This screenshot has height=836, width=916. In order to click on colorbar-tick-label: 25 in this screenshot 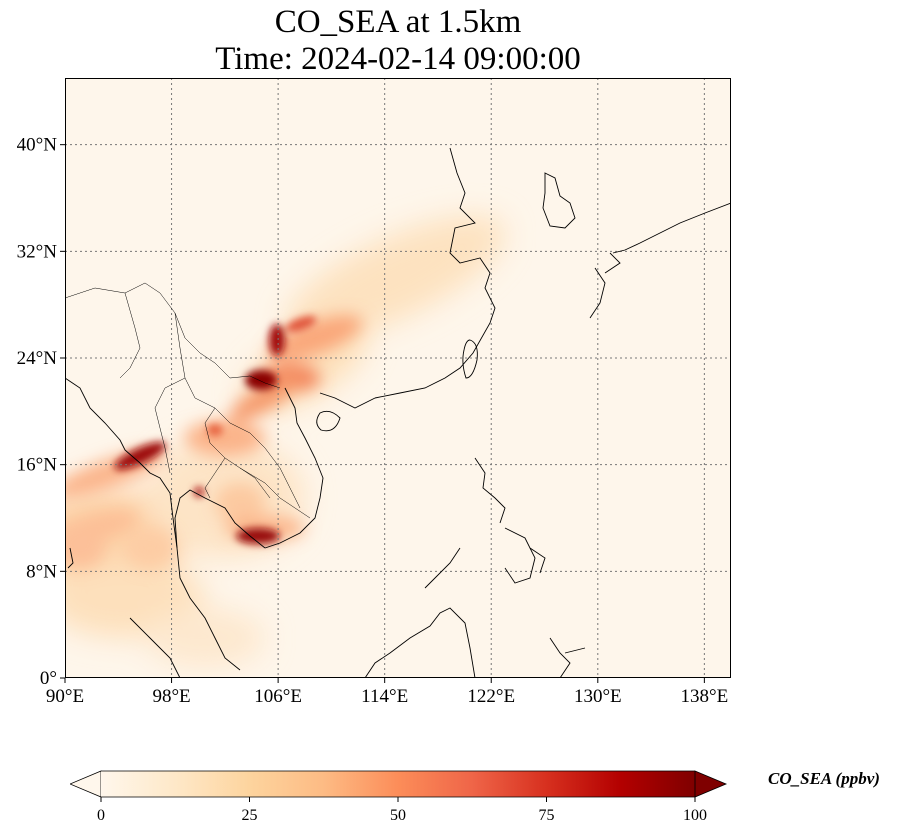, I will do `click(250, 815)`.